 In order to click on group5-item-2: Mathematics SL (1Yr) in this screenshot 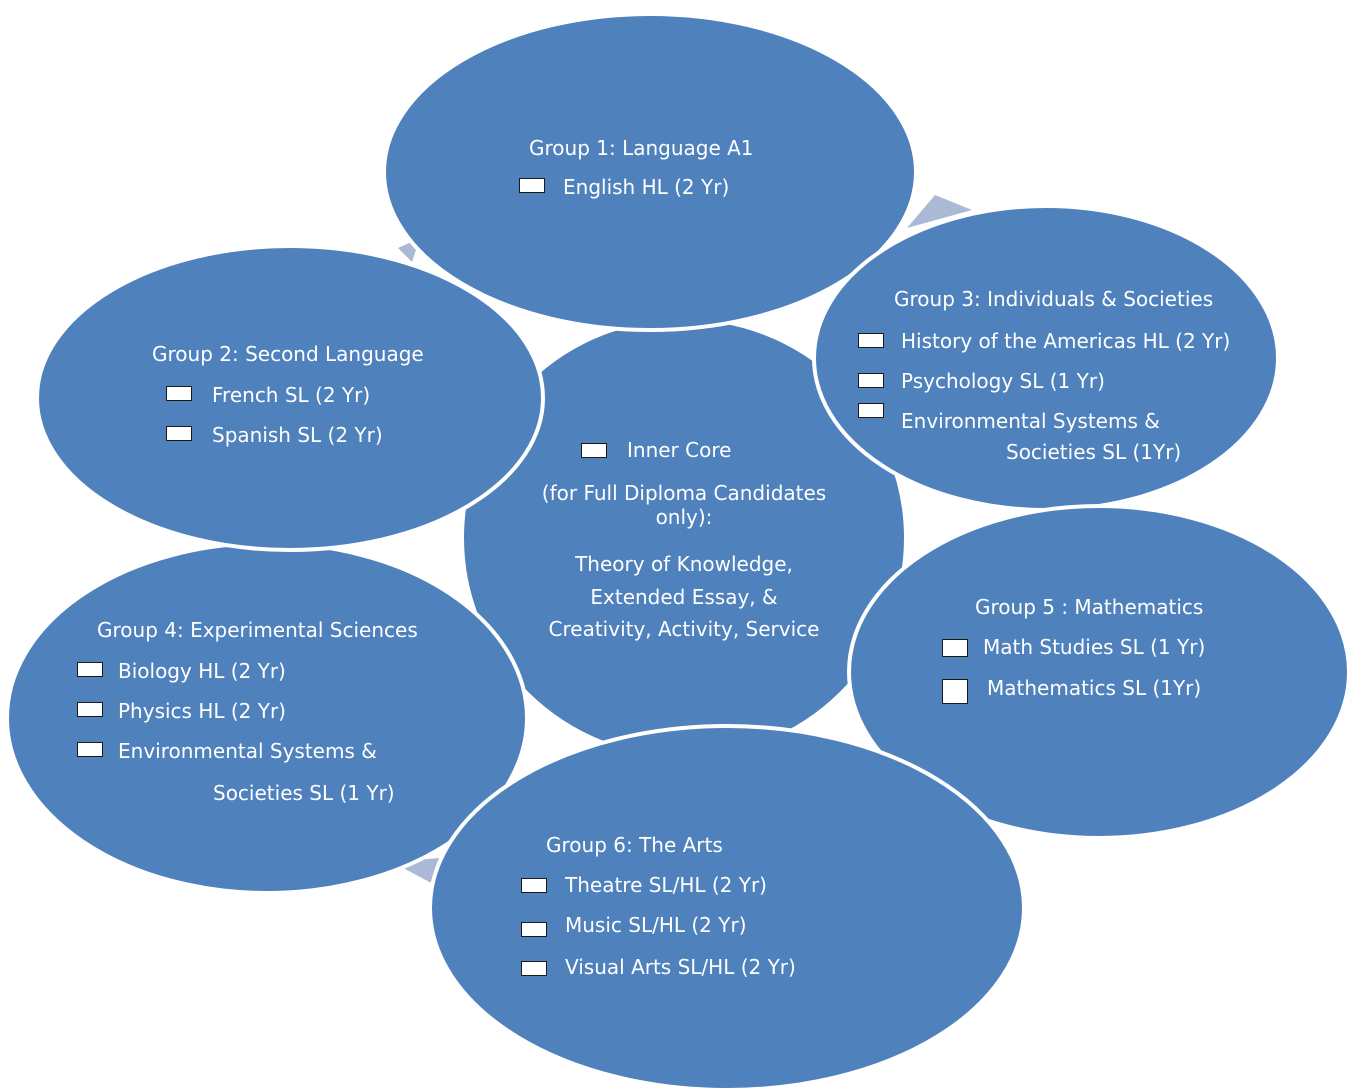, I will do `click(1094, 688)`.